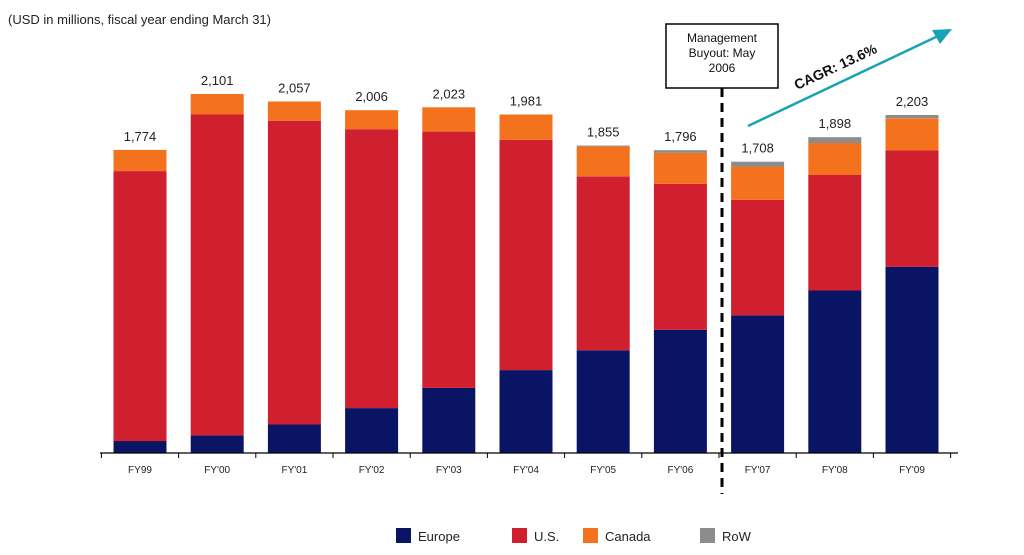 The width and height of the screenshot is (1024, 555). Describe the element at coordinates (758, 470) in the screenshot. I see `x-tick-label: FY'07` at that location.